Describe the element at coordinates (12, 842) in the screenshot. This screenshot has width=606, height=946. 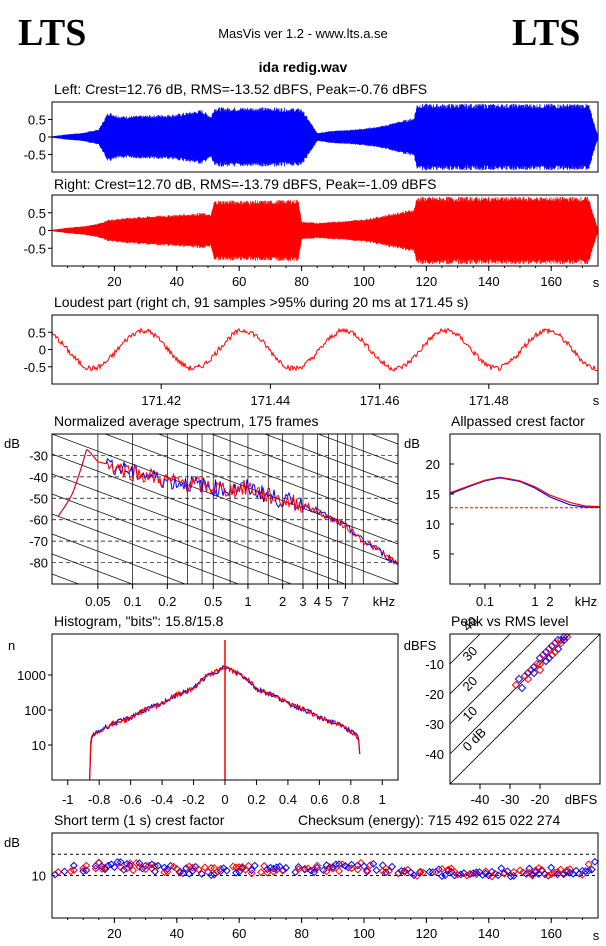
I see `short-term-crest-ylabel: dB` at that location.